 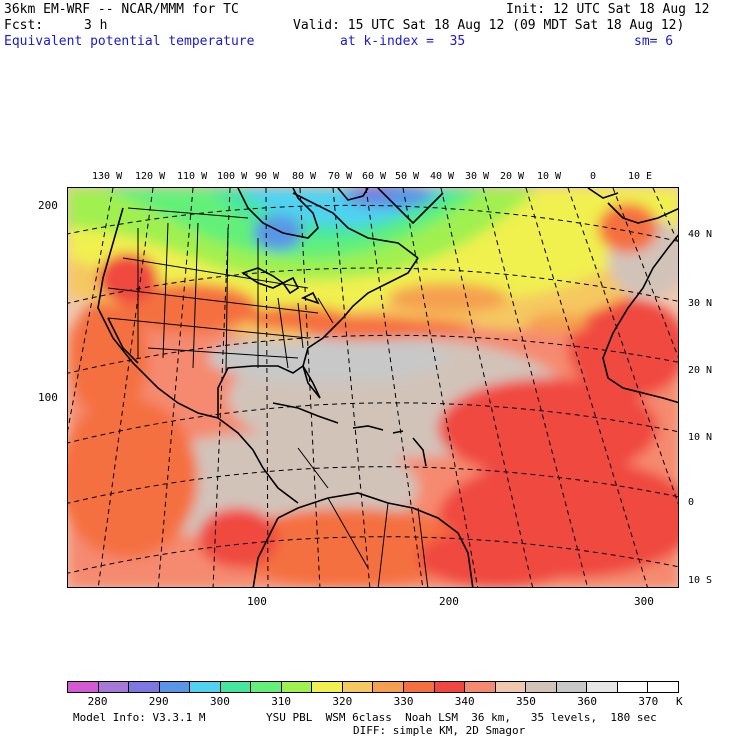 I want to click on longitude-label: 50 W, so click(x=407, y=176).